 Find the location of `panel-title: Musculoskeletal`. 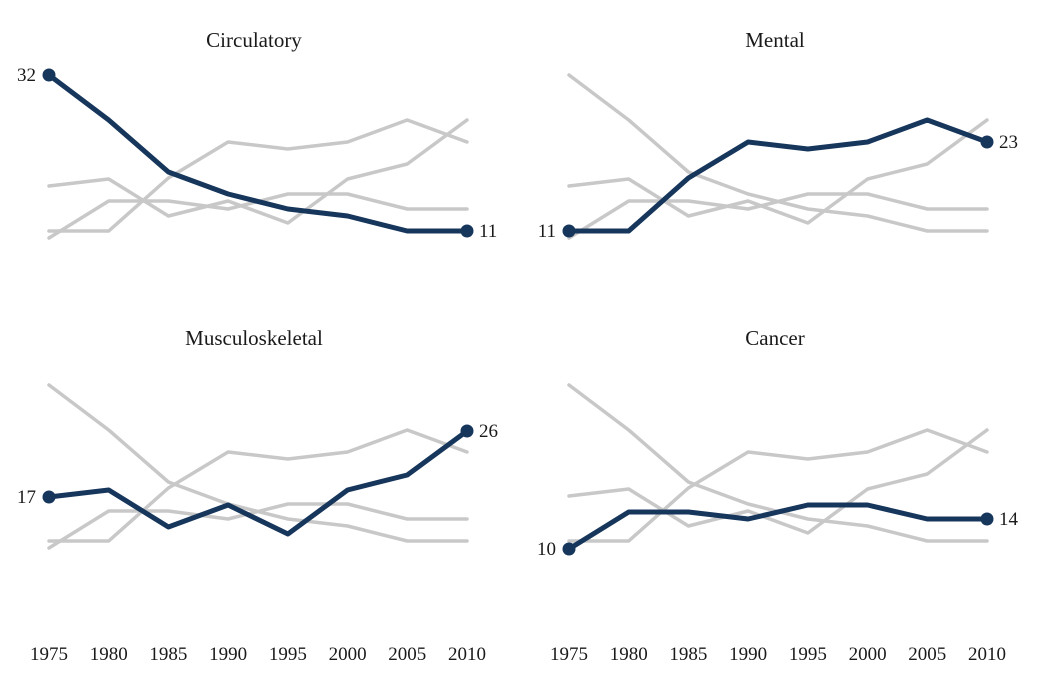

panel-title: Musculoskeletal is located at coordinates (254, 338).